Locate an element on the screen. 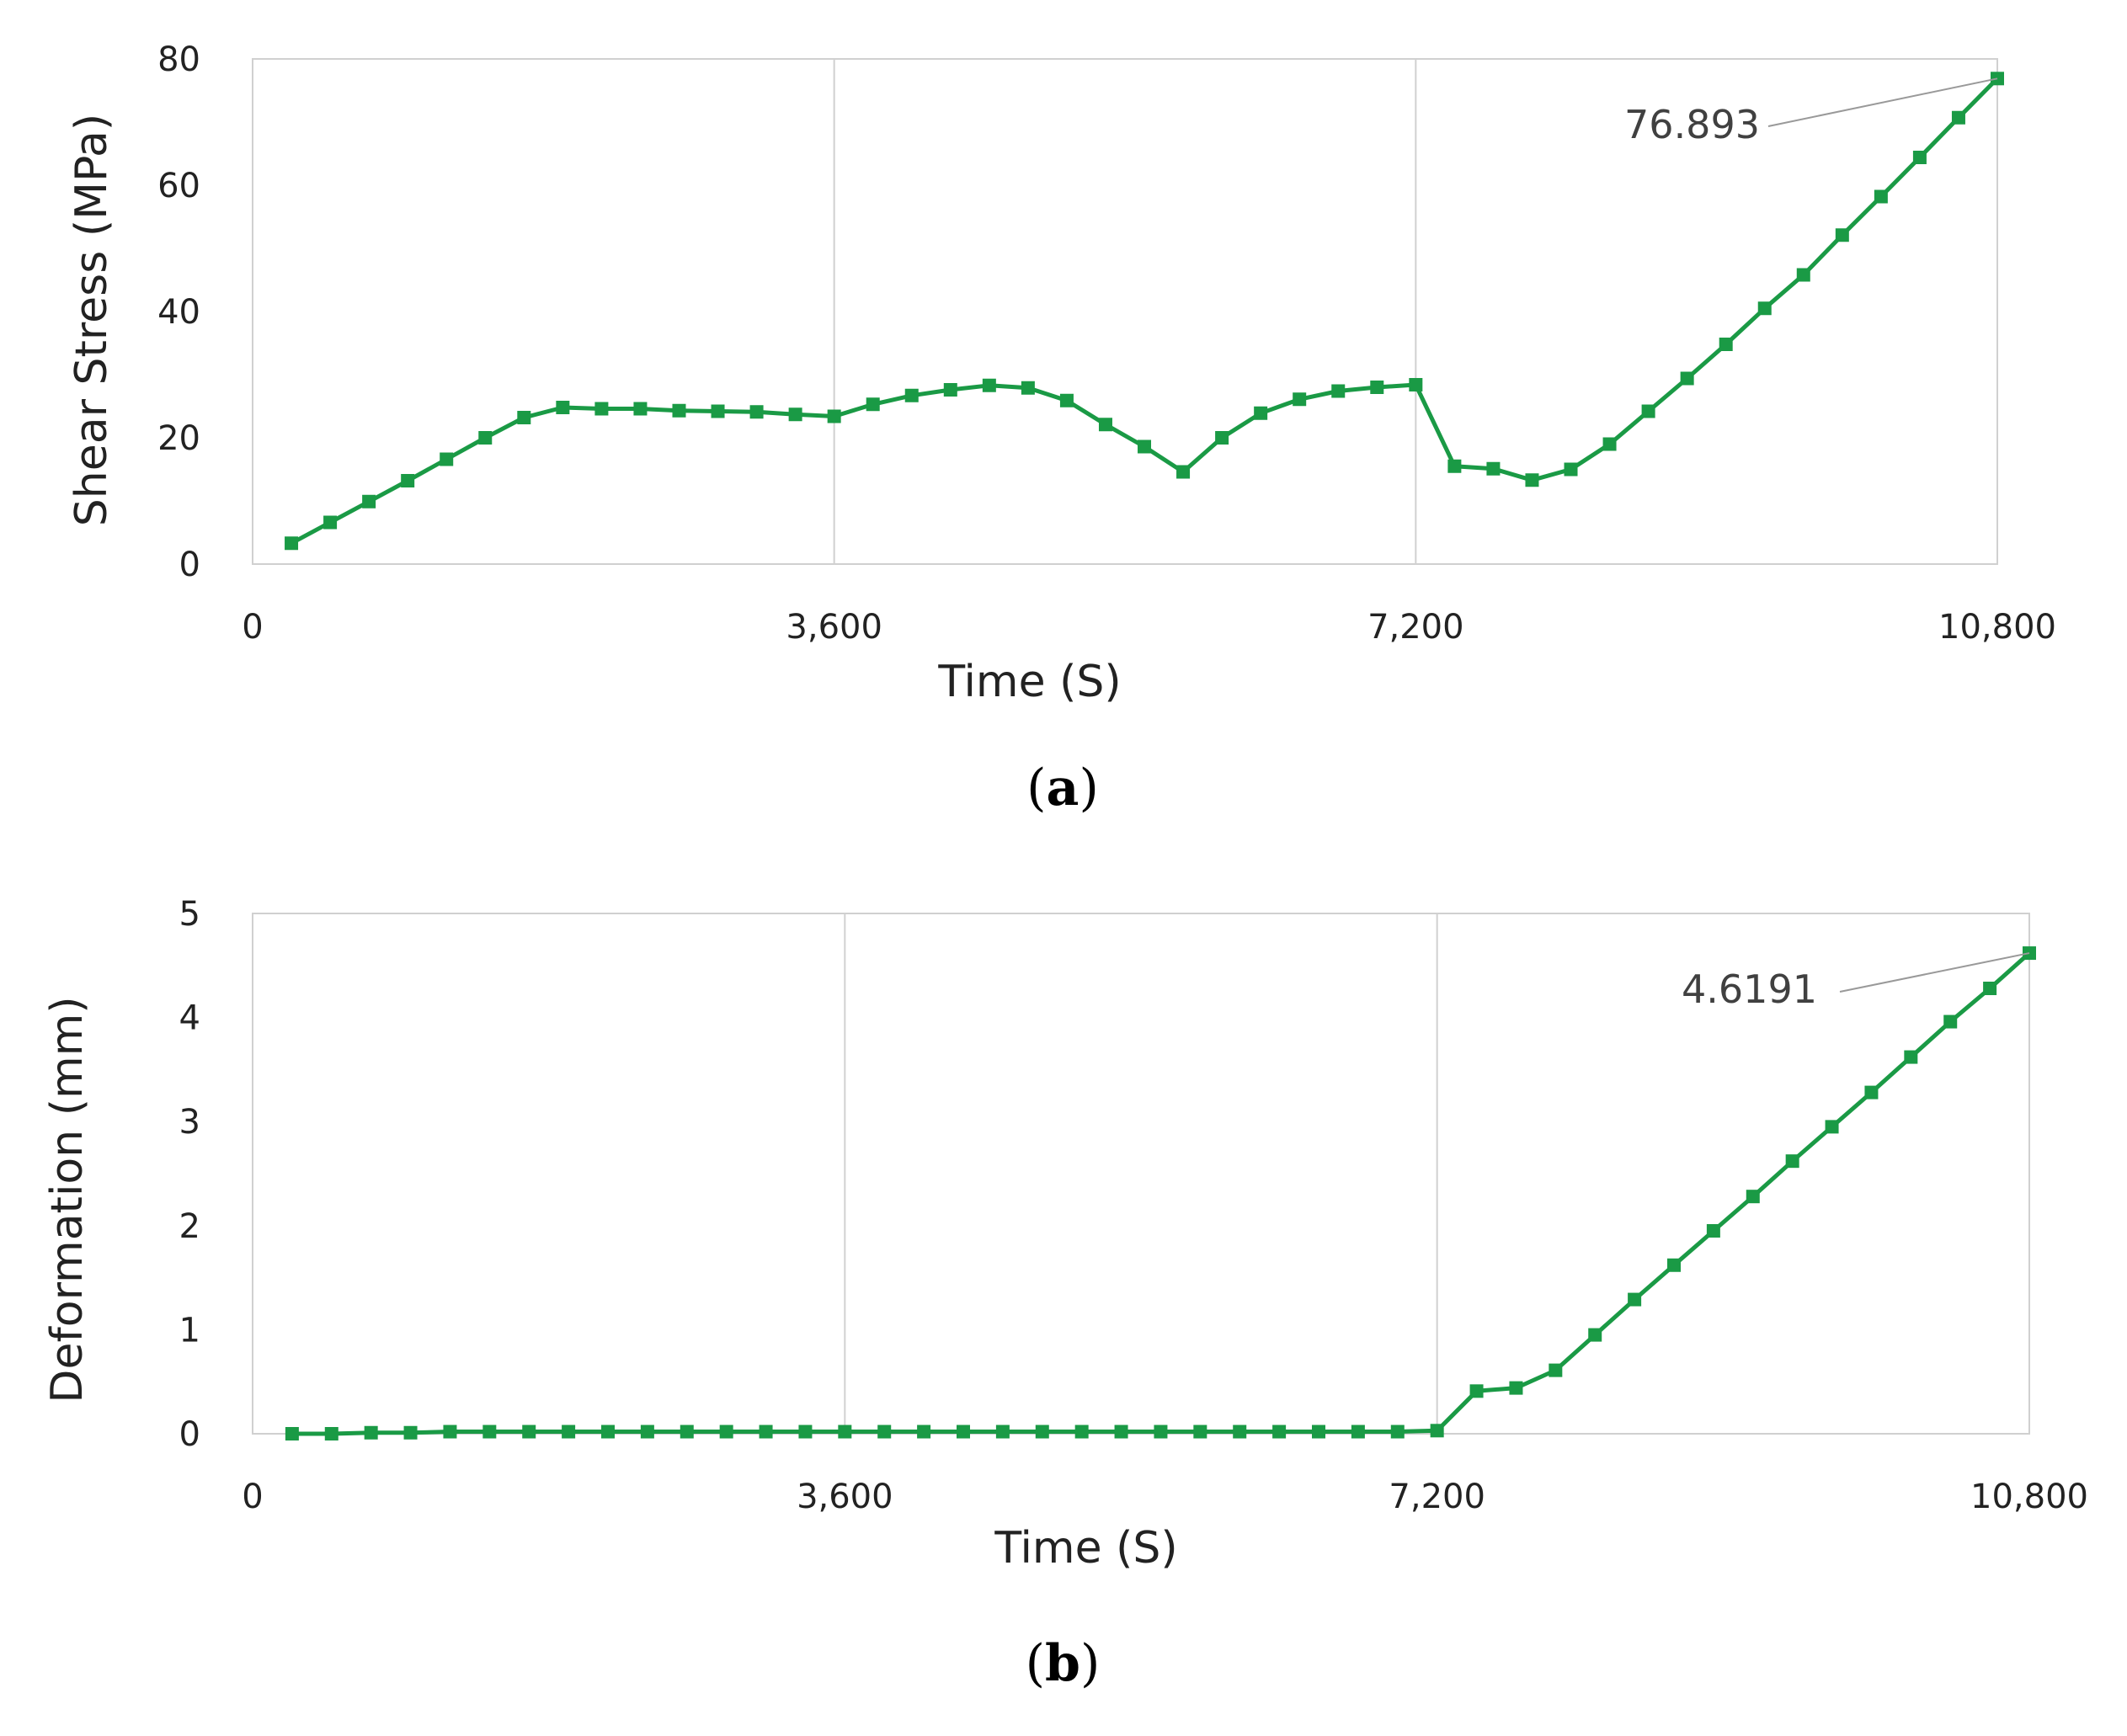  y-tick-label: 80 is located at coordinates (178, 59).